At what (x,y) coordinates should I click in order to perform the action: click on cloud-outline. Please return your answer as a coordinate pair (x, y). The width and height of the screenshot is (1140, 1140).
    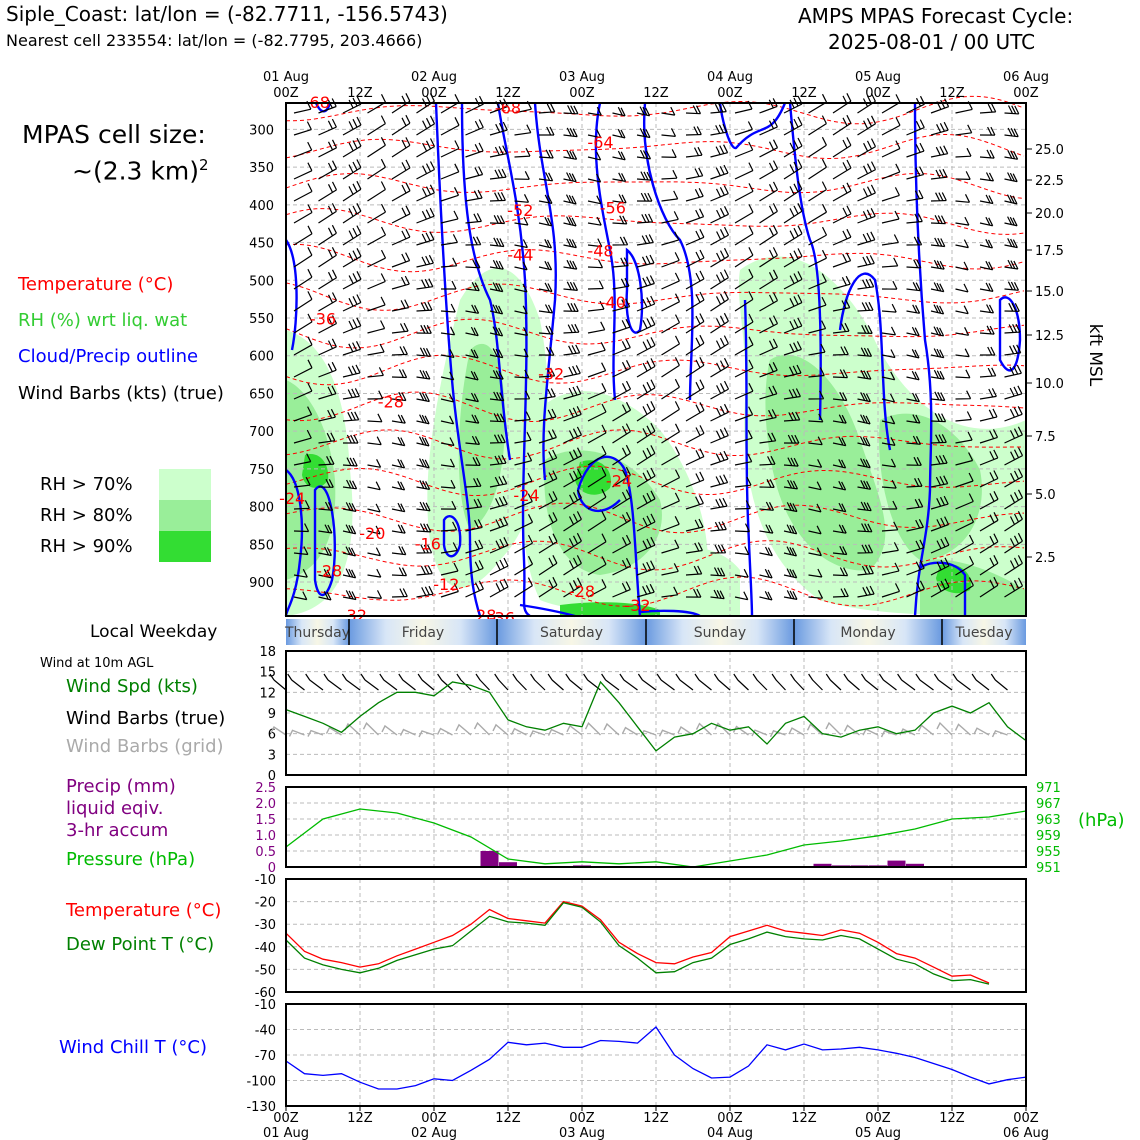
    Looking at the image, I should click on (458, 359).